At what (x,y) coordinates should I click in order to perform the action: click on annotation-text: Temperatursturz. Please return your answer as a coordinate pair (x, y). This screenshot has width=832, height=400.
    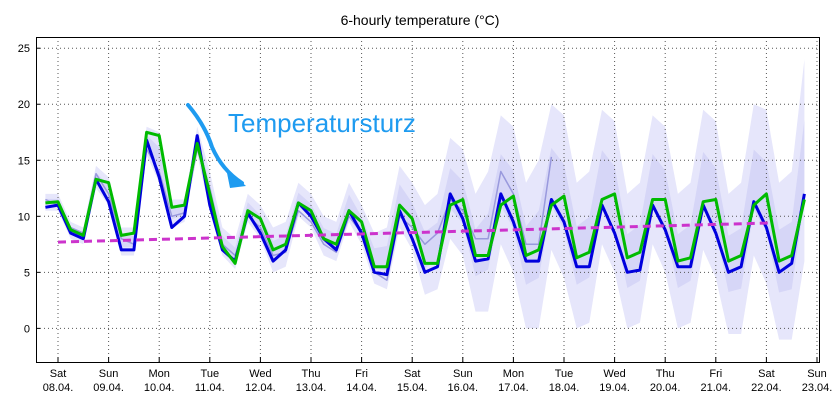
    Looking at the image, I should click on (322, 123).